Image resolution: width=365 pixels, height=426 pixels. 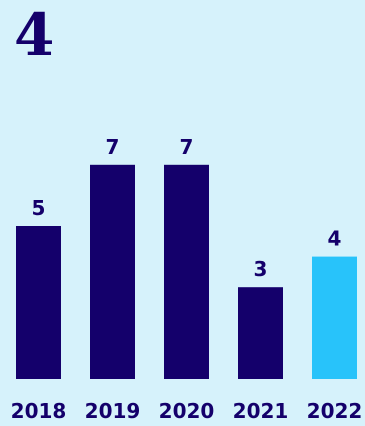 I want to click on bar-2020, so click(x=186, y=271).